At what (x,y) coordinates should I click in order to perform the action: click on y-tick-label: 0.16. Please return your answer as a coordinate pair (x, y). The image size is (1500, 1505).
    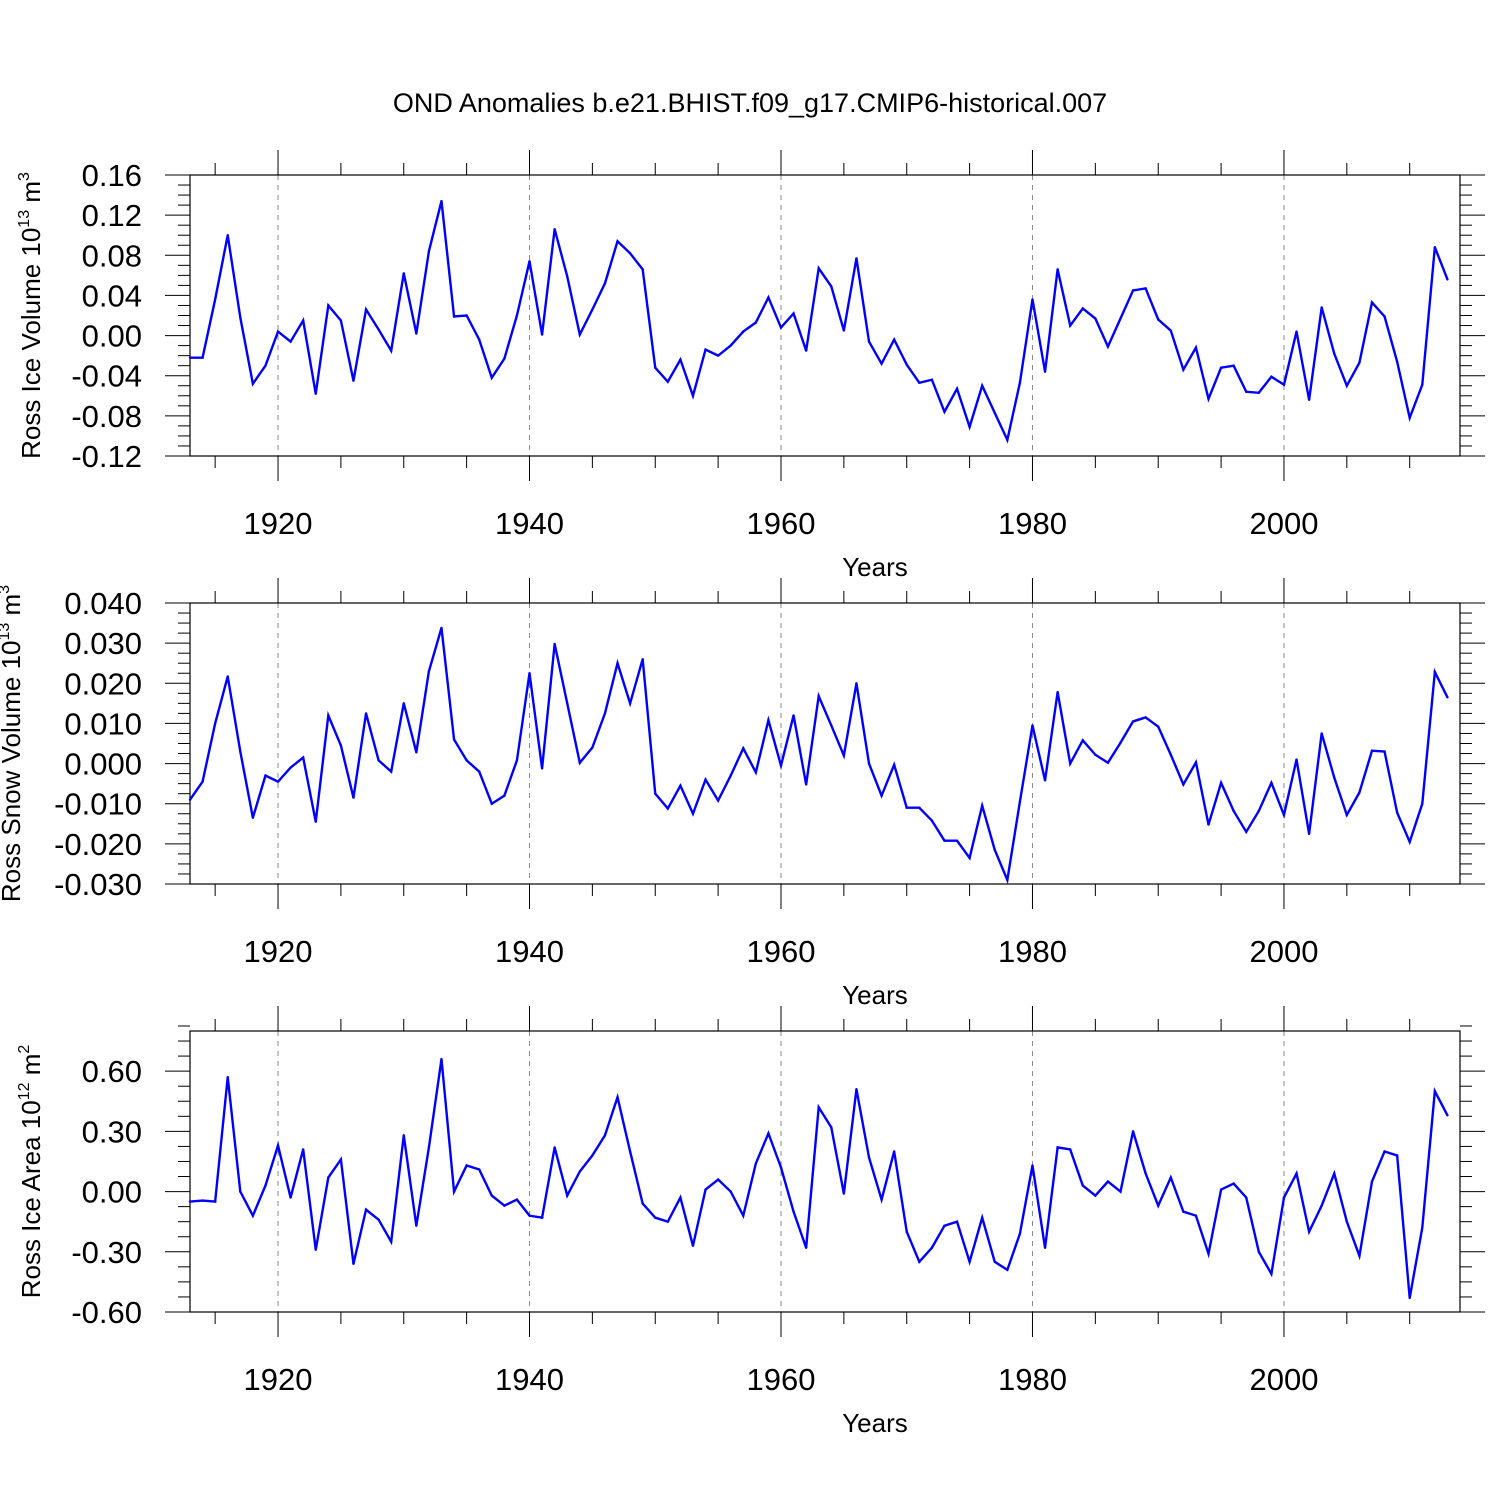
    Looking at the image, I should click on (112, 175).